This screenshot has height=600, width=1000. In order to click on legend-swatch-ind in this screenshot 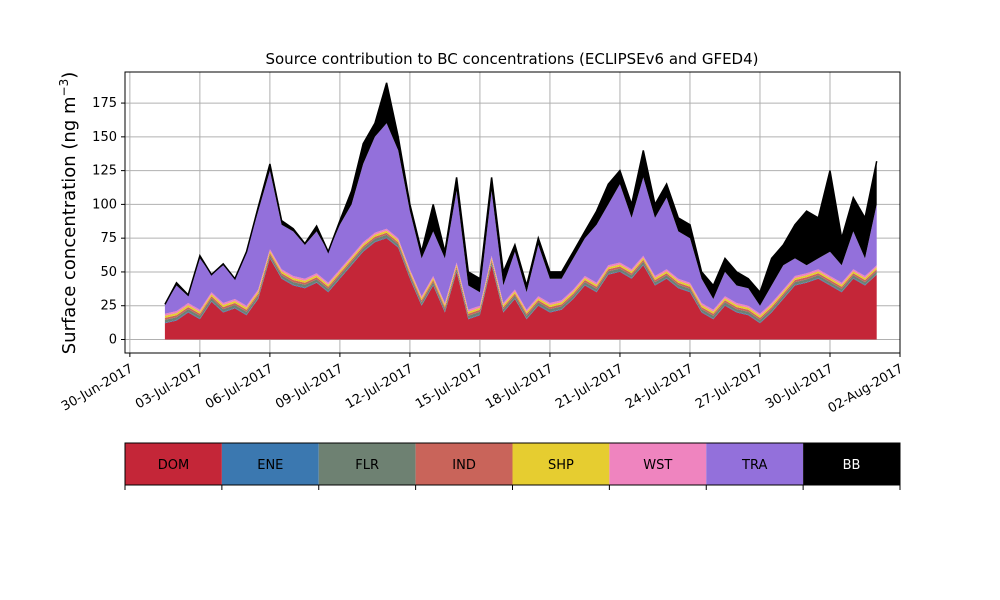, I will do `click(464, 464)`.